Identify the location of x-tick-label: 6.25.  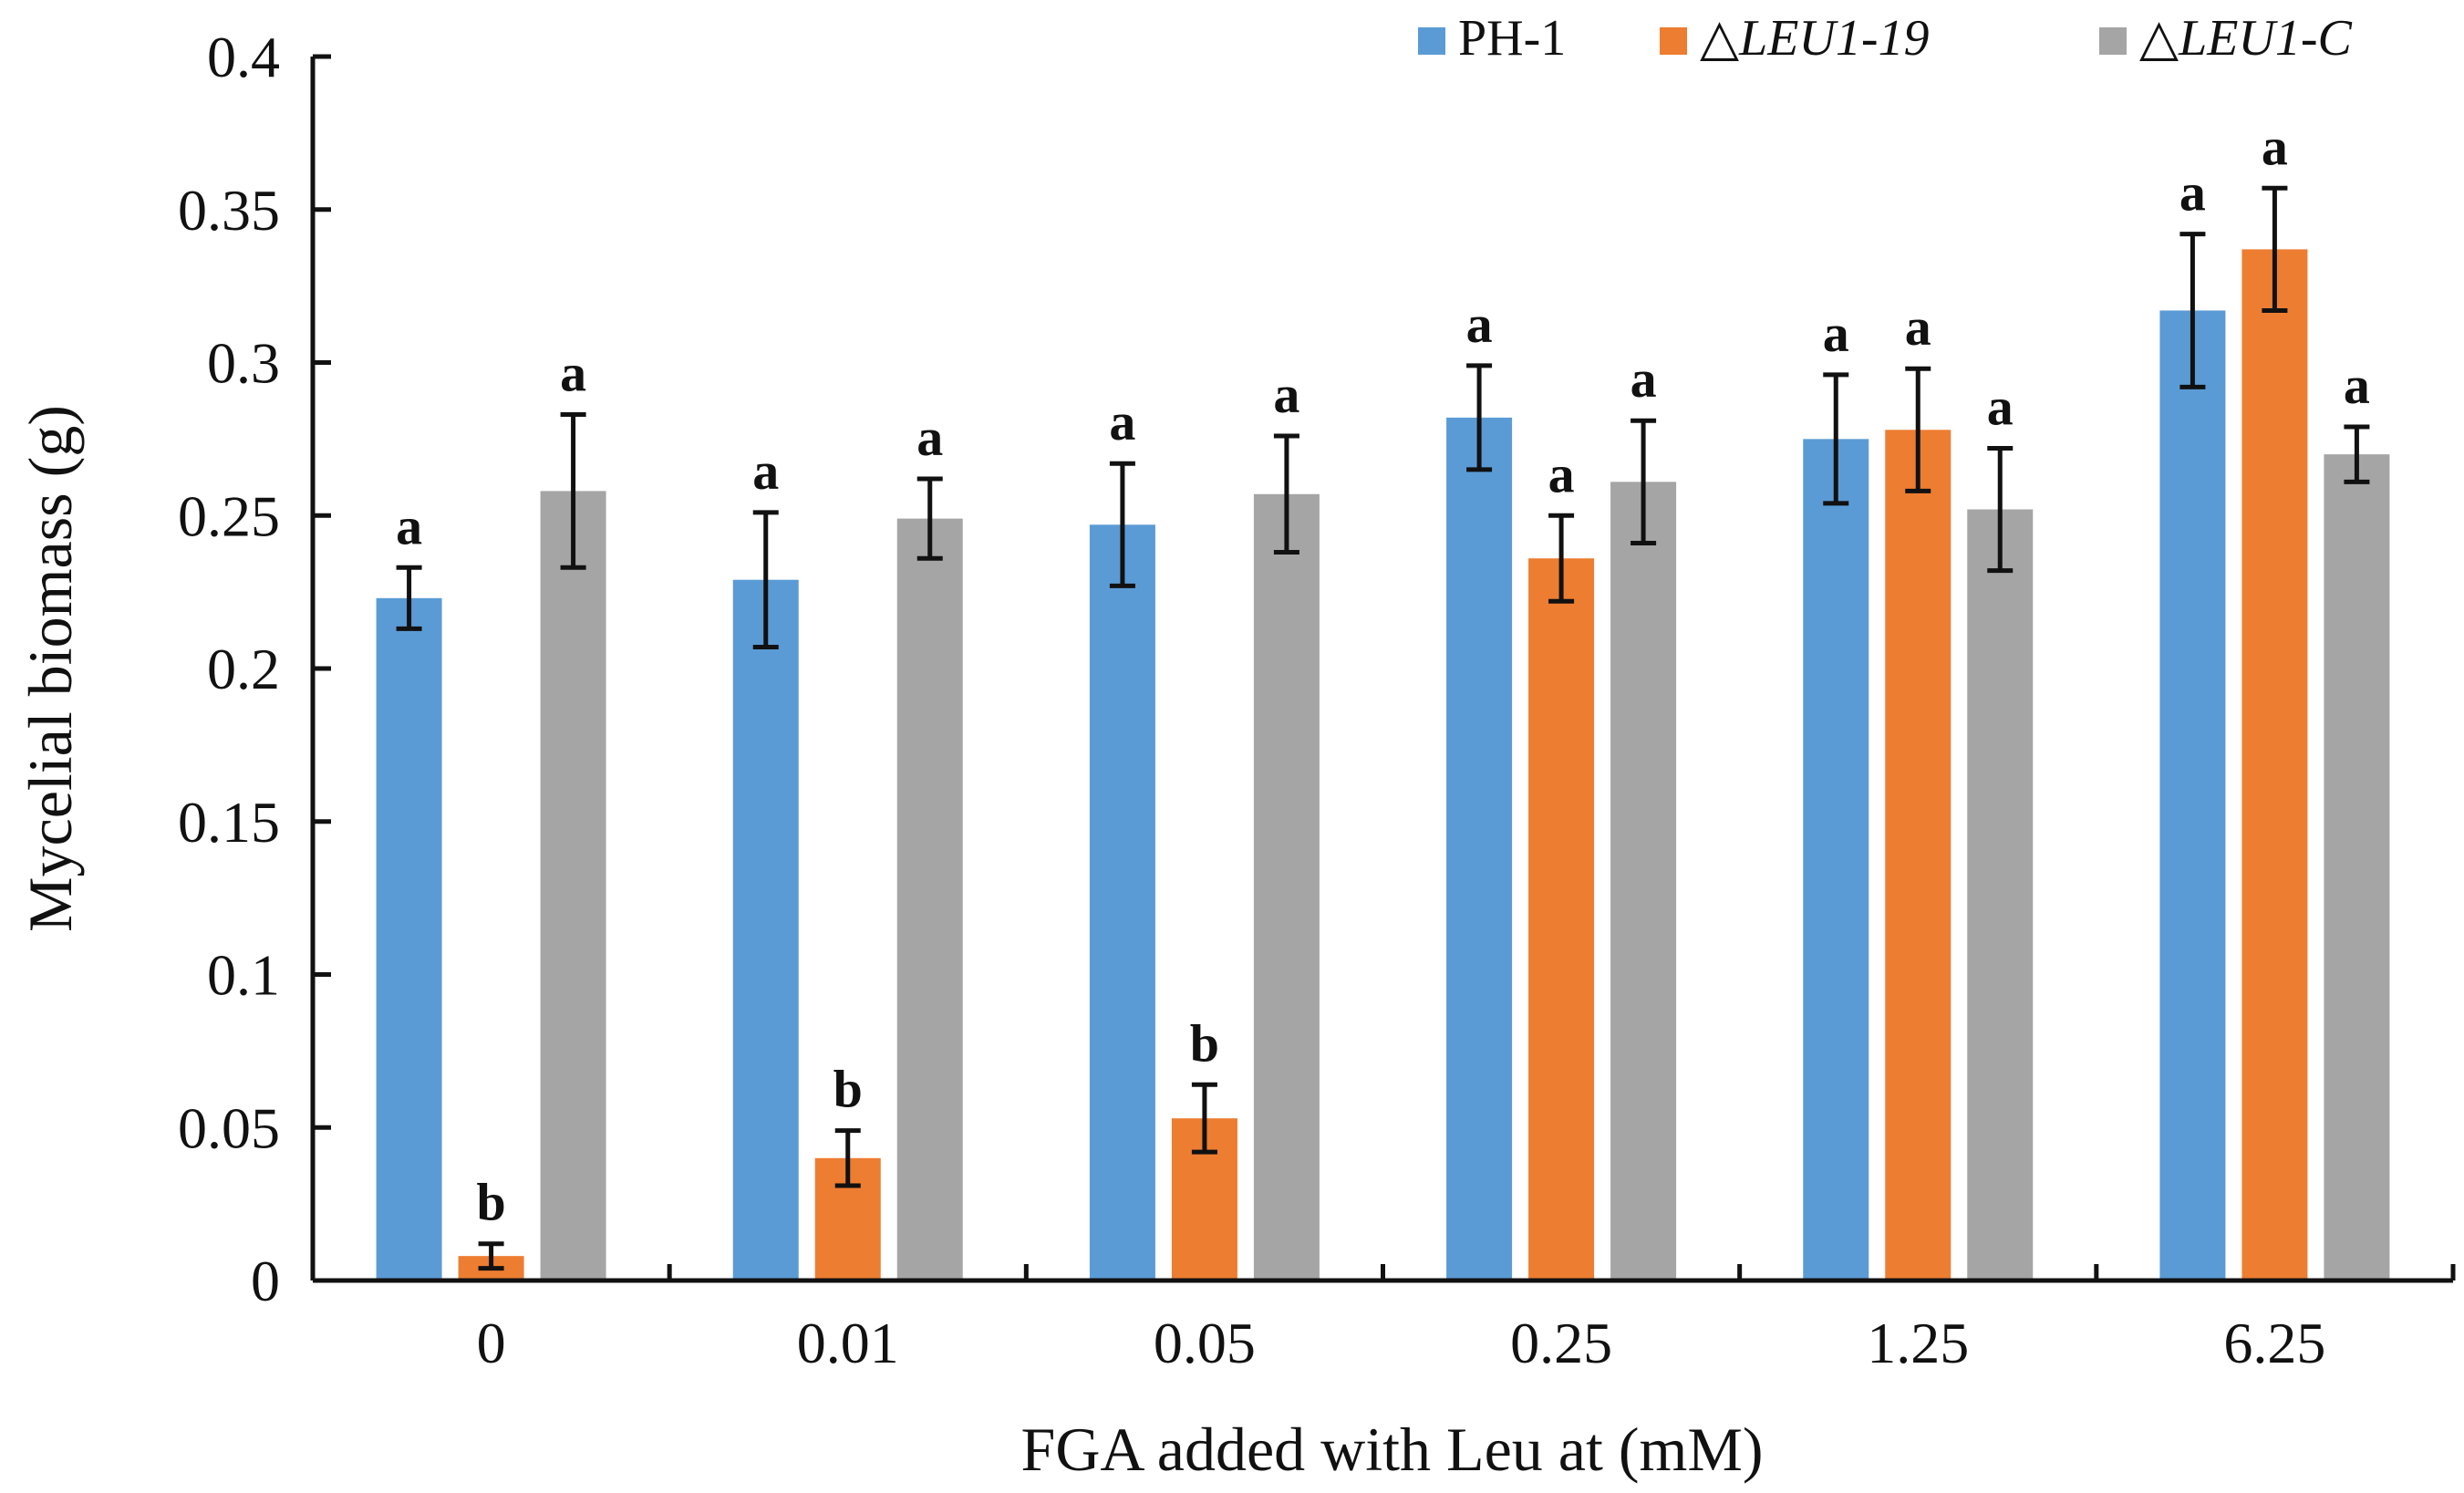
(2274, 1343).